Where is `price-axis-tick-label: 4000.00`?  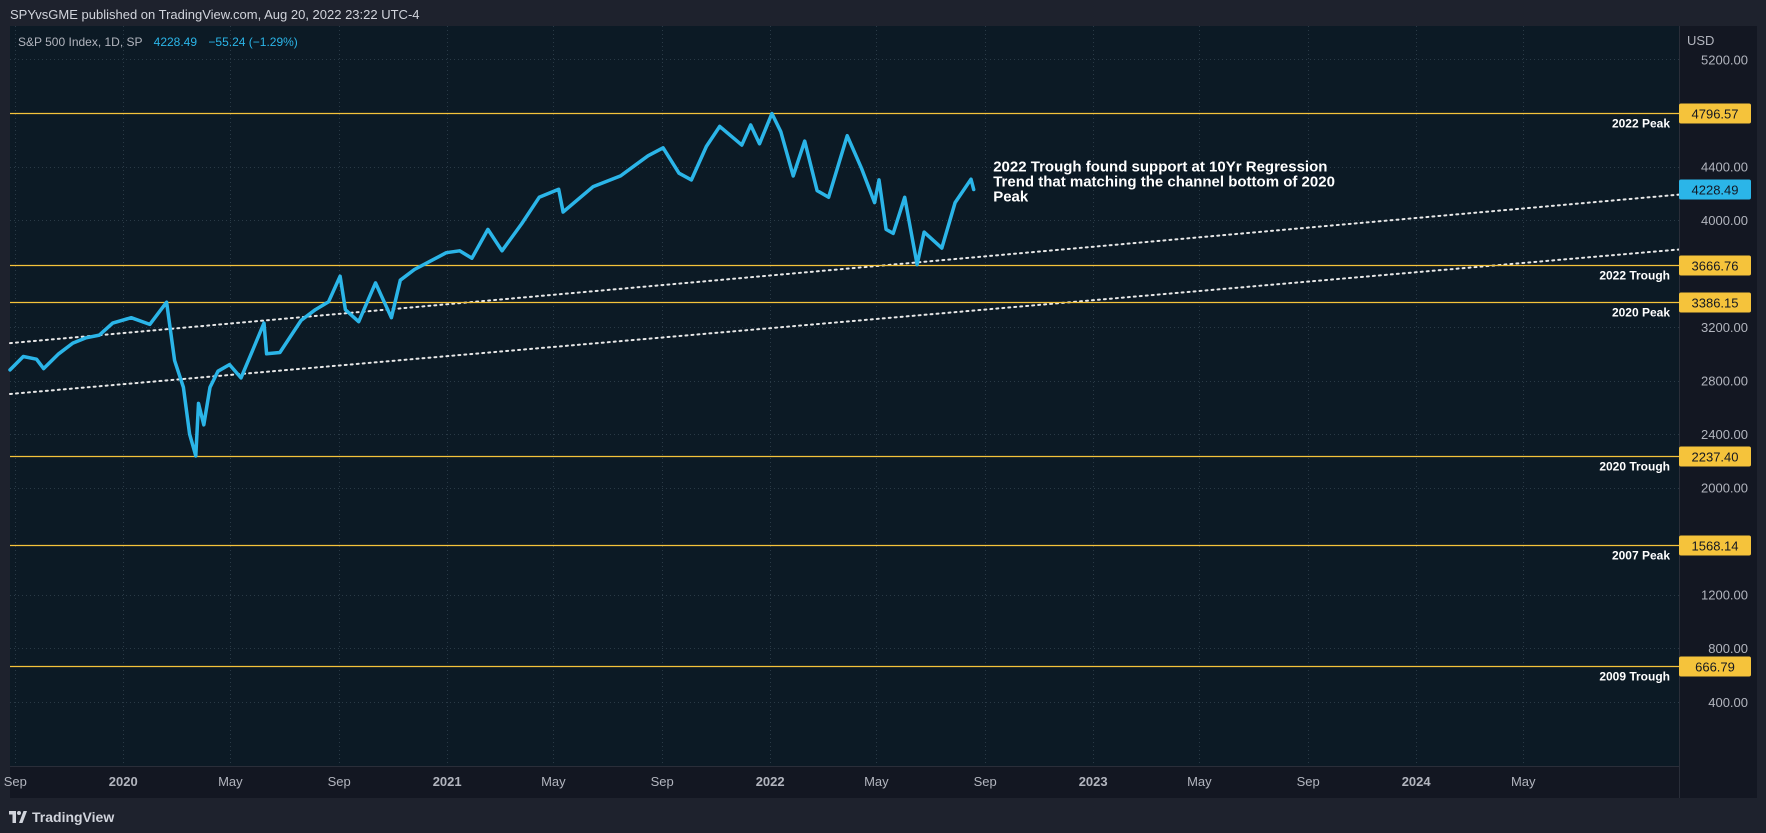 price-axis-tick-label: 4000.00 is located at coordinates (1724, 220).